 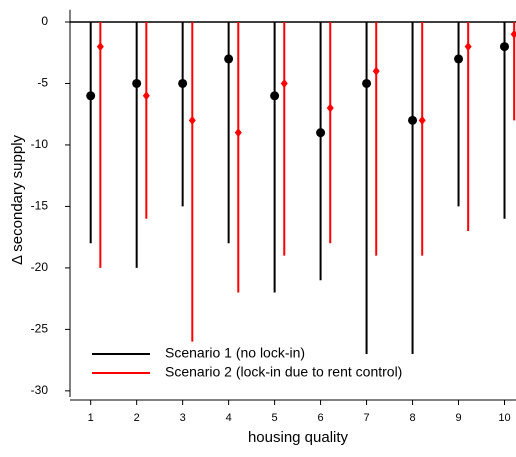 What do you see at coordinates (44, 21) in the screenshot?
I see `y-tick-label: 0` at bounding box center [44, 21].